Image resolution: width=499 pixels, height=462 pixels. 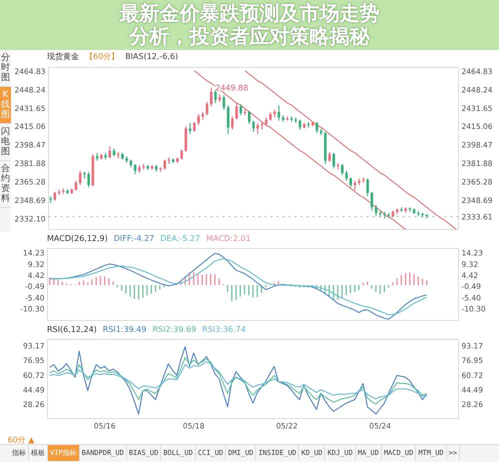 I want to click on text: K线图, so click(x=5, y=105).